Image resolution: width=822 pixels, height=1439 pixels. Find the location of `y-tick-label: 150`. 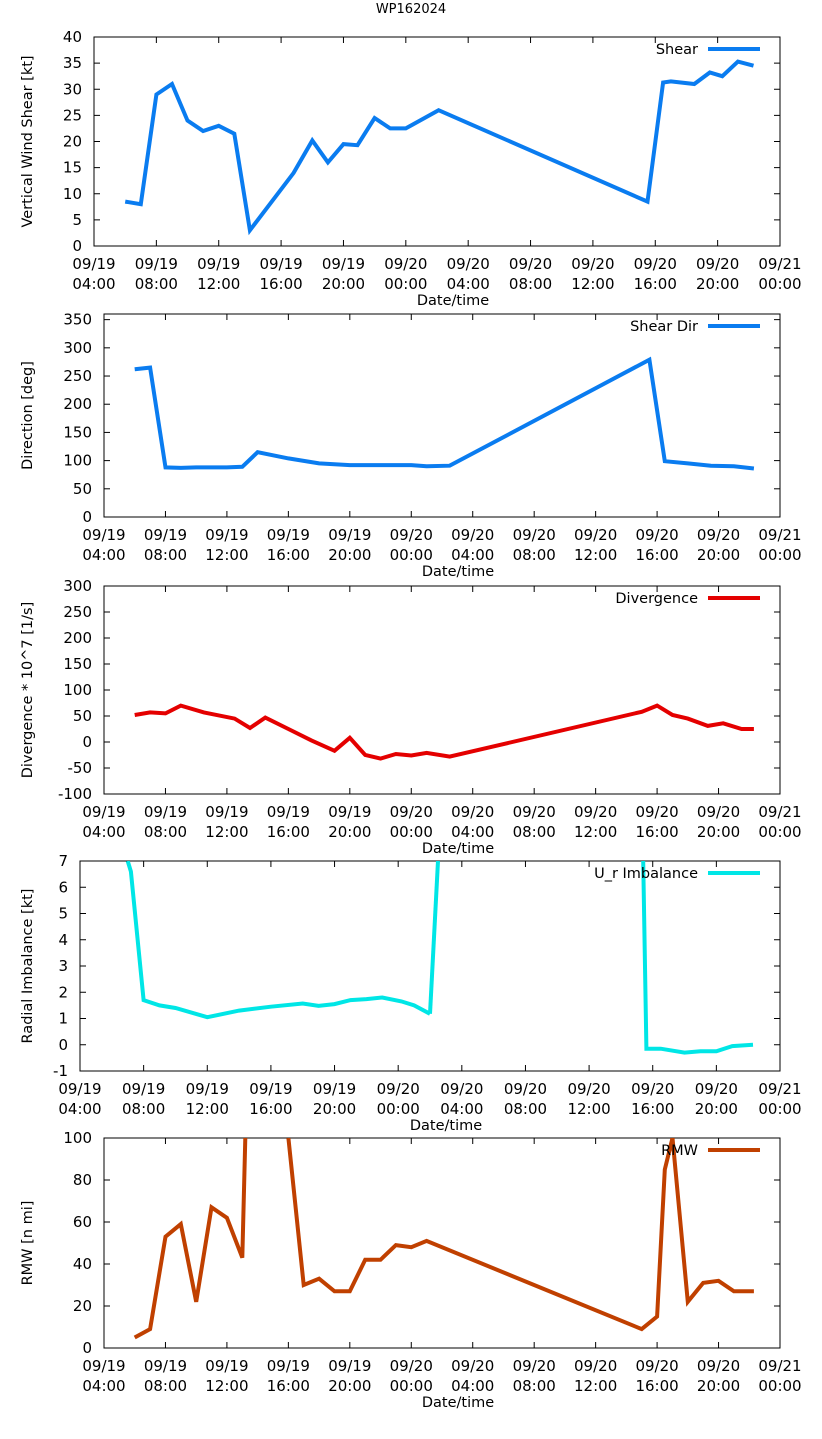

y-tick-label: 150 is located at coordinates (77, 432).